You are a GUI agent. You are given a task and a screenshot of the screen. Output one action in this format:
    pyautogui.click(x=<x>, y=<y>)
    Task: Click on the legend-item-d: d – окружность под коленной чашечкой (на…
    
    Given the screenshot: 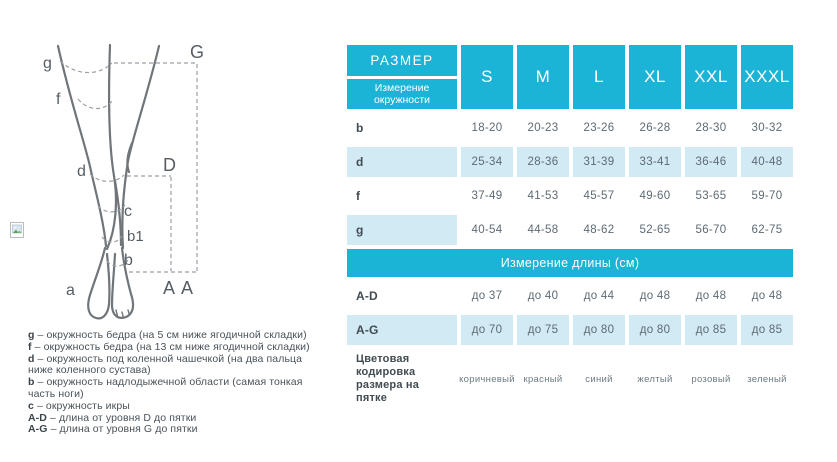 What is the action you would take?
    pyautogui.click(x=165, y=364)
    